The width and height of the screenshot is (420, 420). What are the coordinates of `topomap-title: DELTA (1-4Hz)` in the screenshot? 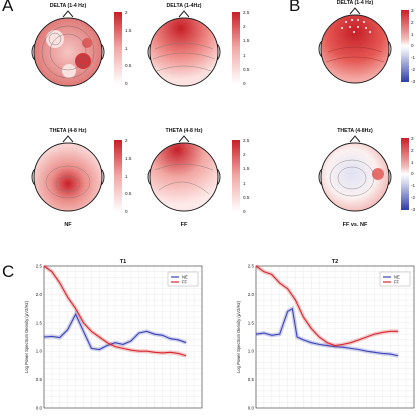 It's located at (184, 6).